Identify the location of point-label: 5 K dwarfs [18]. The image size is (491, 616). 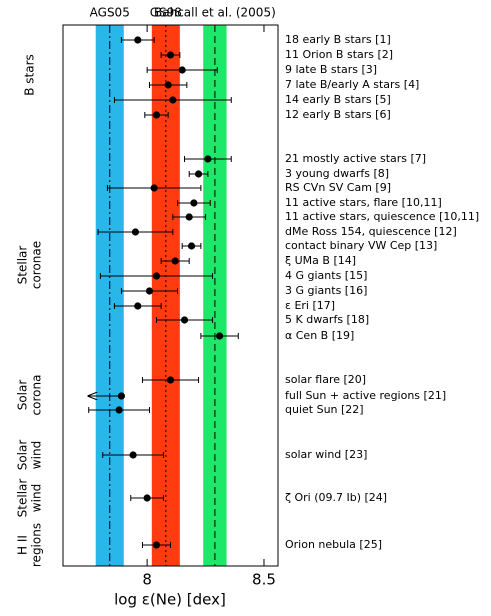
(327, 319).